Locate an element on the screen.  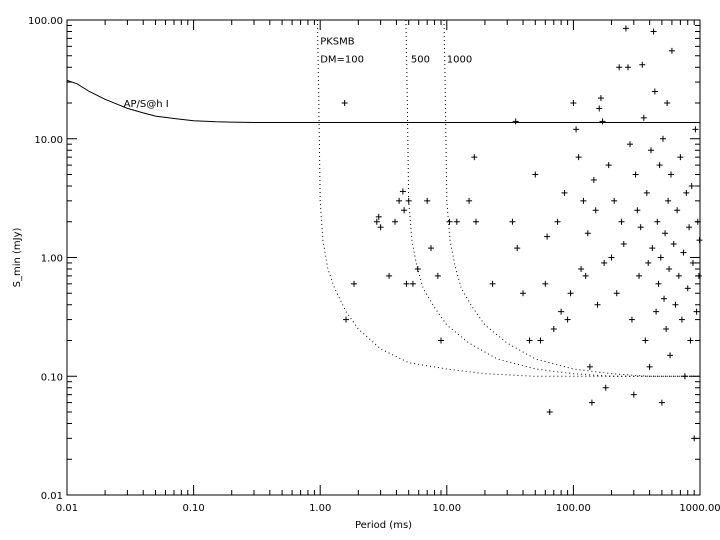
y-tick-label: 10.00 is located at coordinates (48, 140).